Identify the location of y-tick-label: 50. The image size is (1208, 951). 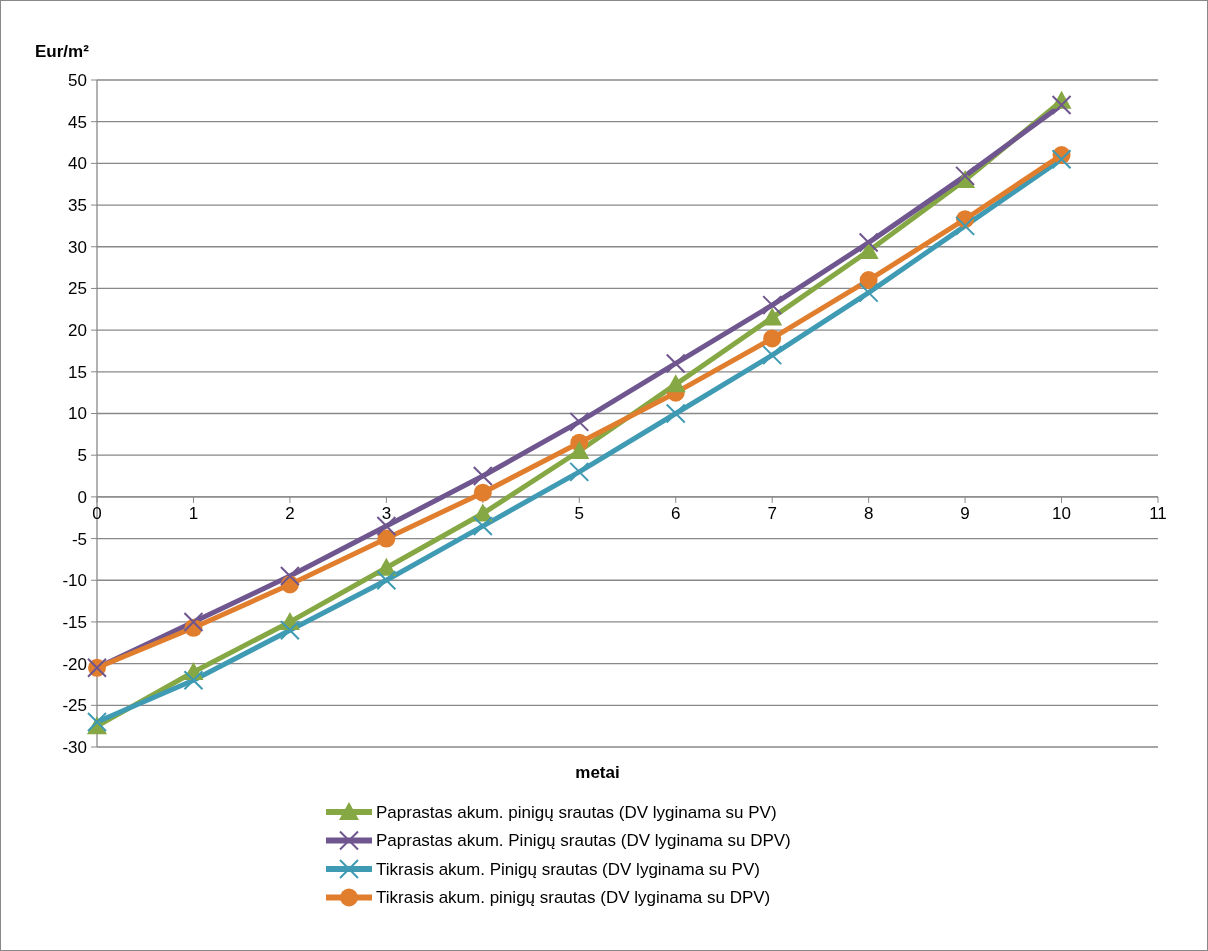
(77, 80).